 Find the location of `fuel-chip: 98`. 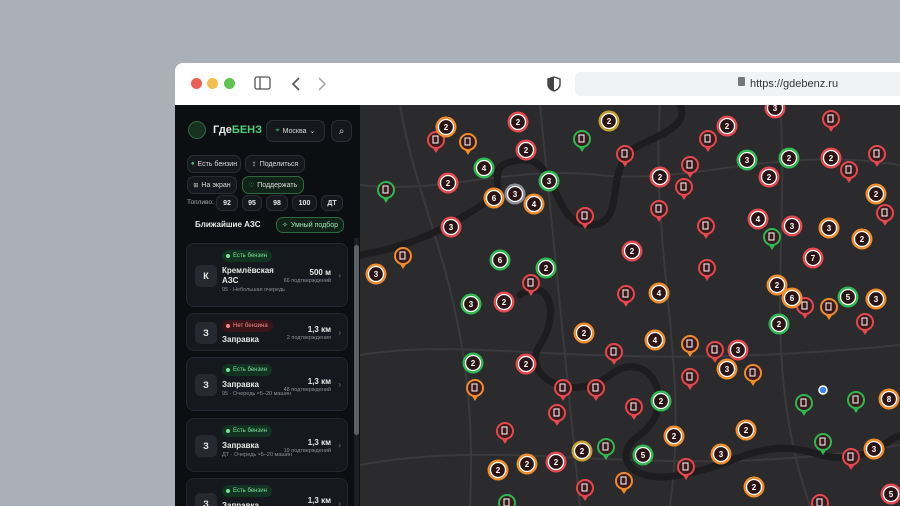

fuel-chip: 98 is located at coordinates (277, 203).